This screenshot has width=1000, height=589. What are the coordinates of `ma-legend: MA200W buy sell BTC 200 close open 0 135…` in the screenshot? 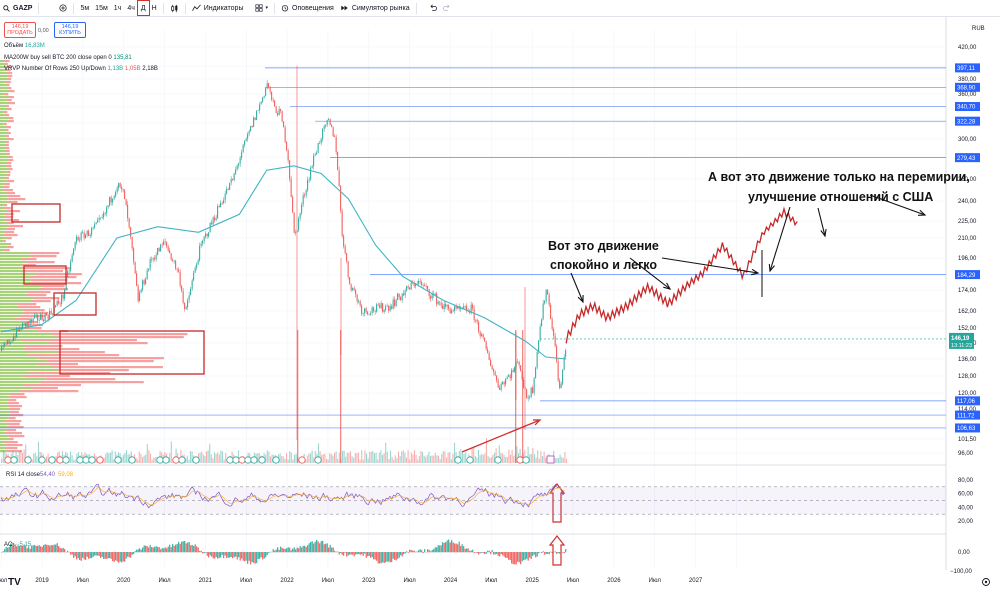 It's located at (68, 58).